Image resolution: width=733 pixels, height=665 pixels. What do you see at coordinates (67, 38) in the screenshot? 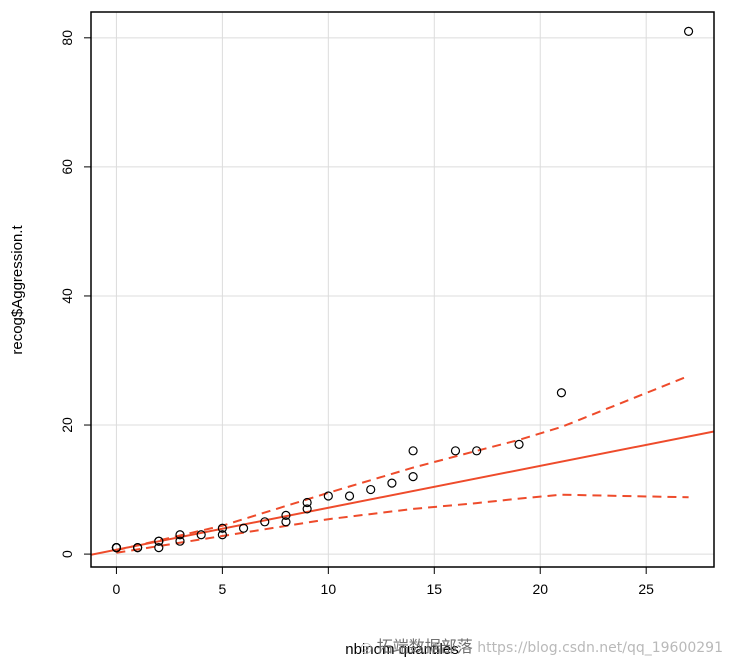
I see `y-tick-label: 80` at bounding box center [67, 38].